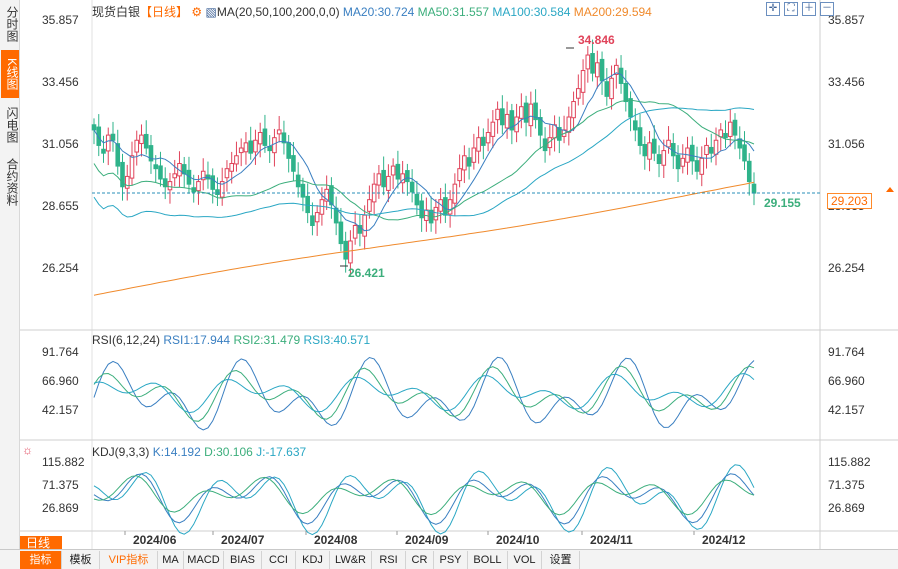 The image size is (898, 569). Describe the element at coordinates (27, 450) in the screenshot. I see `kdj-sun-icon: ☼` at that location.